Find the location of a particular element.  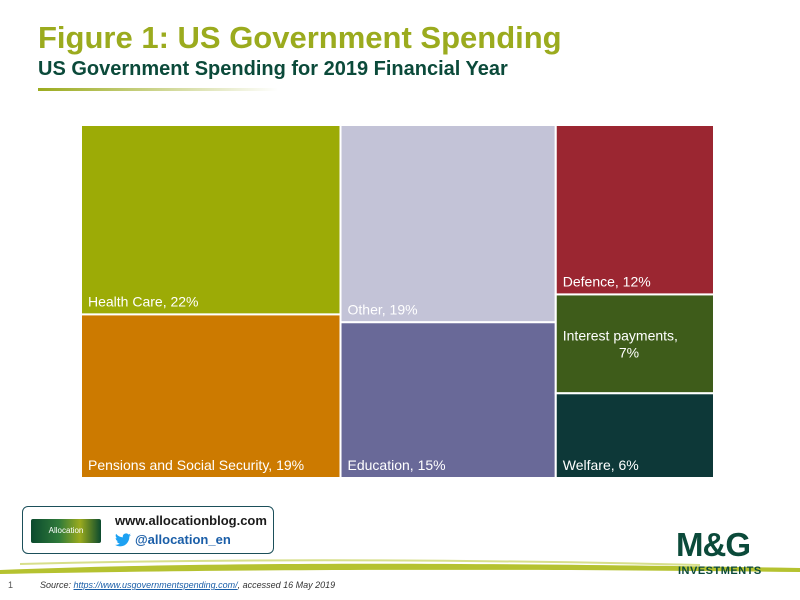

treemap-label-welfare: Welfare, 6% is located at coordinates (601, 465).